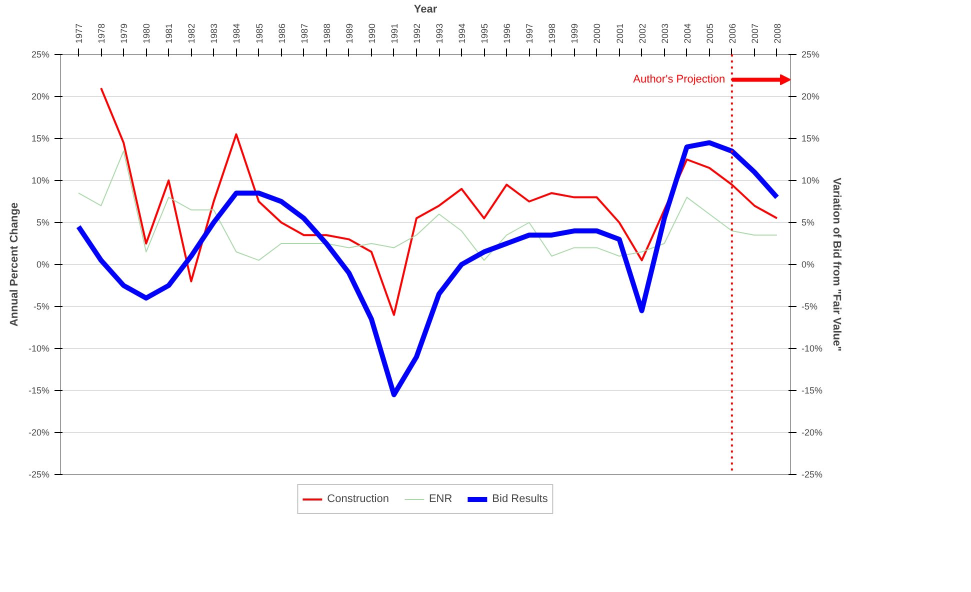 This screenshot has height=592, width=971. Describe the element at coordinates (428, 205) in the screenshot. I see `line-series` at that location.